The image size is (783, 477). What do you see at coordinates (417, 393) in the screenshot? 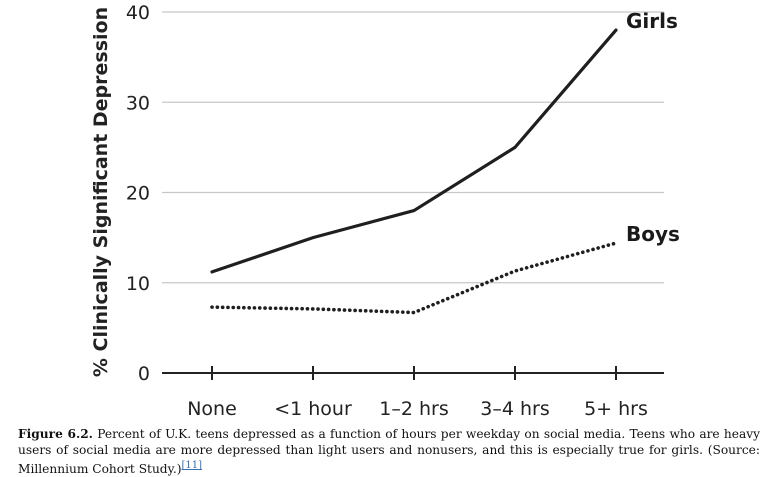
I see `x-axis-ticks: None <1 hour 1–2 hrs 3–4 hrs 5+ hrs` at bounding box center [417, 393].